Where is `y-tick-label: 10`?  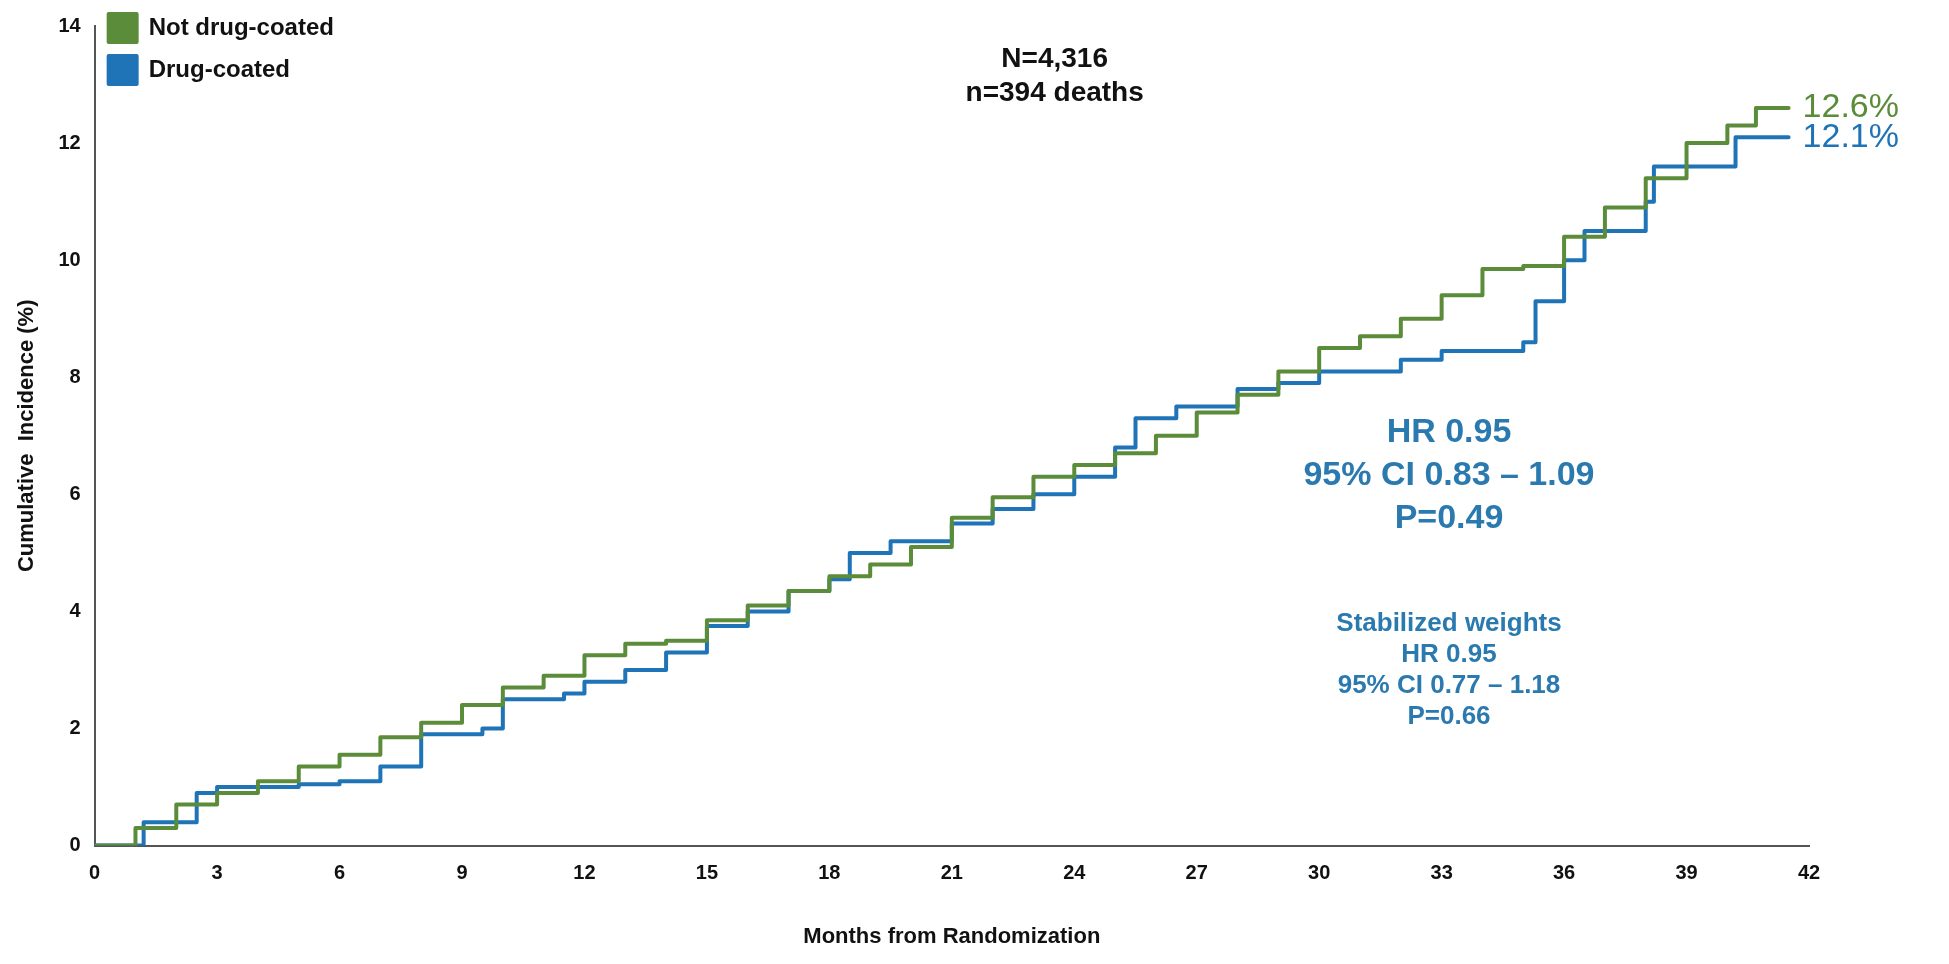 y-tick-label: 10 is located at coordinates (69, 258).